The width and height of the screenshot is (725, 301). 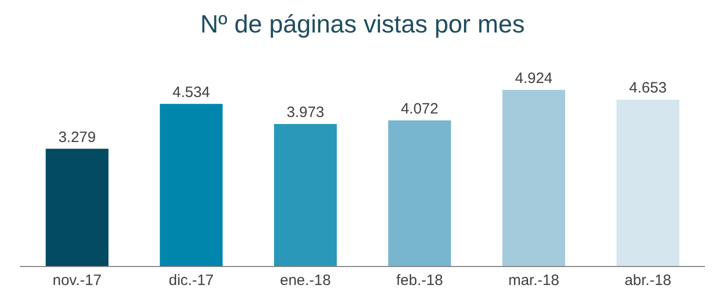 What do you see at coordinates (648, 280) in the screenshot?
I see `x-tick-label: abr.-18` at bounding box center [648, 280].